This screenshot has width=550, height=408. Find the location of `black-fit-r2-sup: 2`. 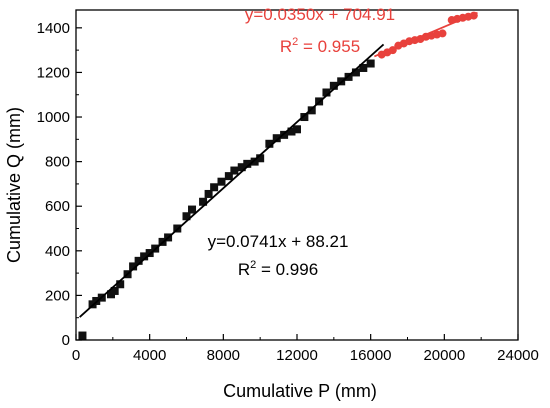

black-fit-r2-sup: 2 is located at coordinates (253, 265).